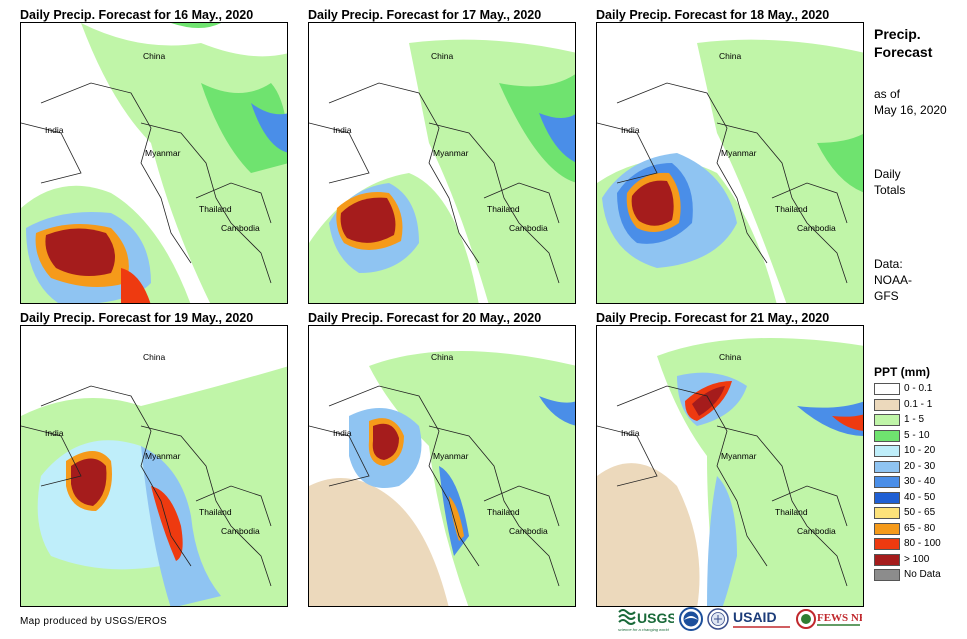 The width and height of the screenshot is (967, 639). I want to click on legend-label: > 100, so click(917, 559).